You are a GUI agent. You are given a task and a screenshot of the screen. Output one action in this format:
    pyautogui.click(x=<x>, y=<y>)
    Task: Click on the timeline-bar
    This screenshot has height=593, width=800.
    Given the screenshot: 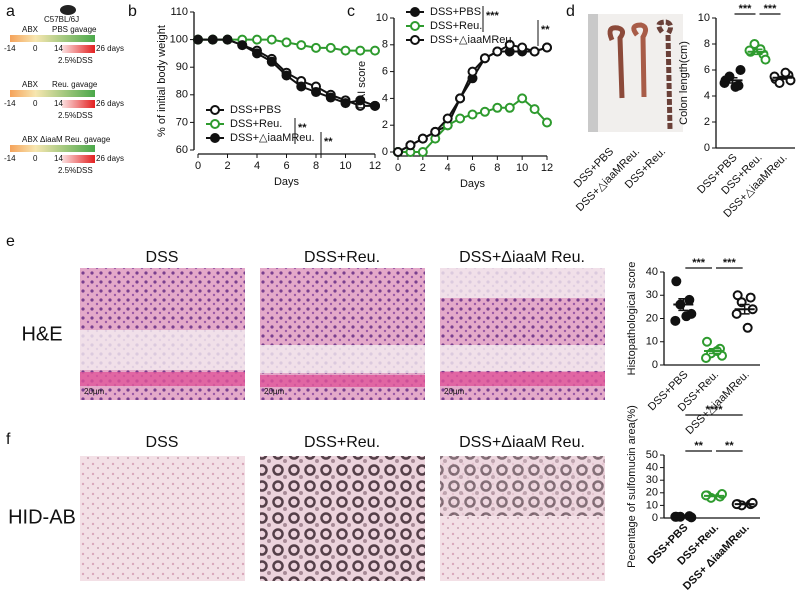 What is the action you would take?
    pyautogui.click(x=52, y=38)
    